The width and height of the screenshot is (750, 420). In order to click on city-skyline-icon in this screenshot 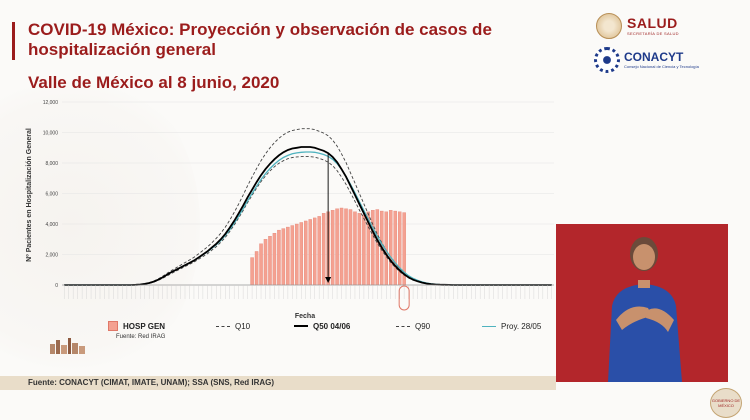, I will do `click(67, 346)`.